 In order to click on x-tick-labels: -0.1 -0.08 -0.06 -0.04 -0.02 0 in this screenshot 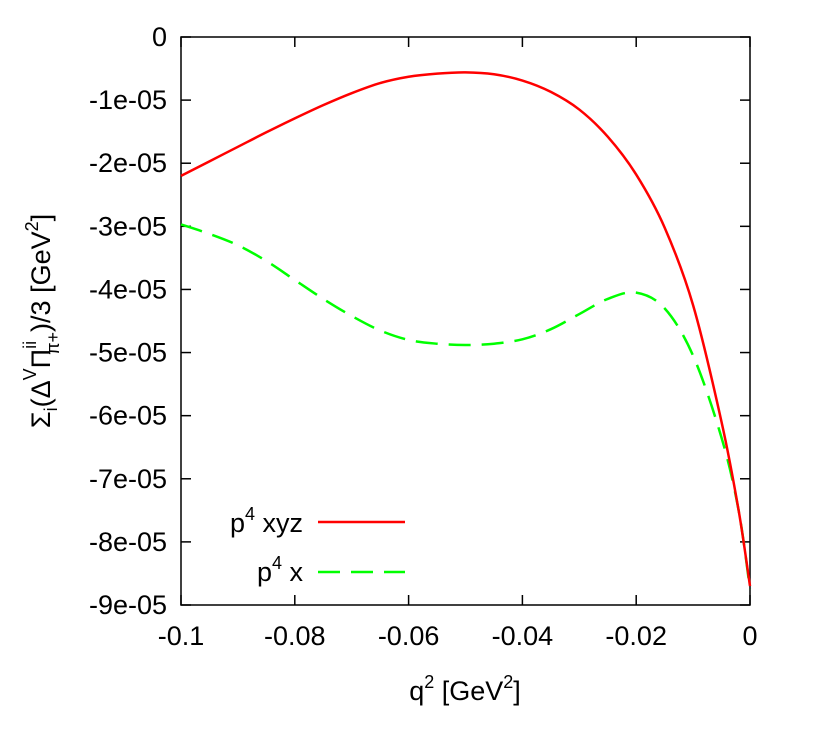, I will do `click(458, 636)`.